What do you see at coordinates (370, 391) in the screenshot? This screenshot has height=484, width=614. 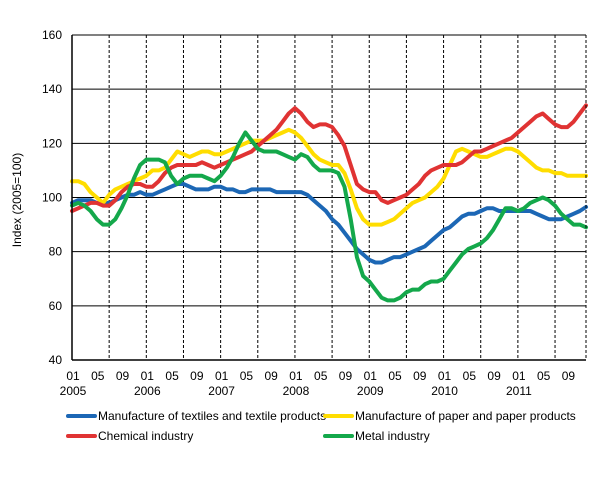 I see `x-tick-label-year: 2009` at bounding box center [370, 391].